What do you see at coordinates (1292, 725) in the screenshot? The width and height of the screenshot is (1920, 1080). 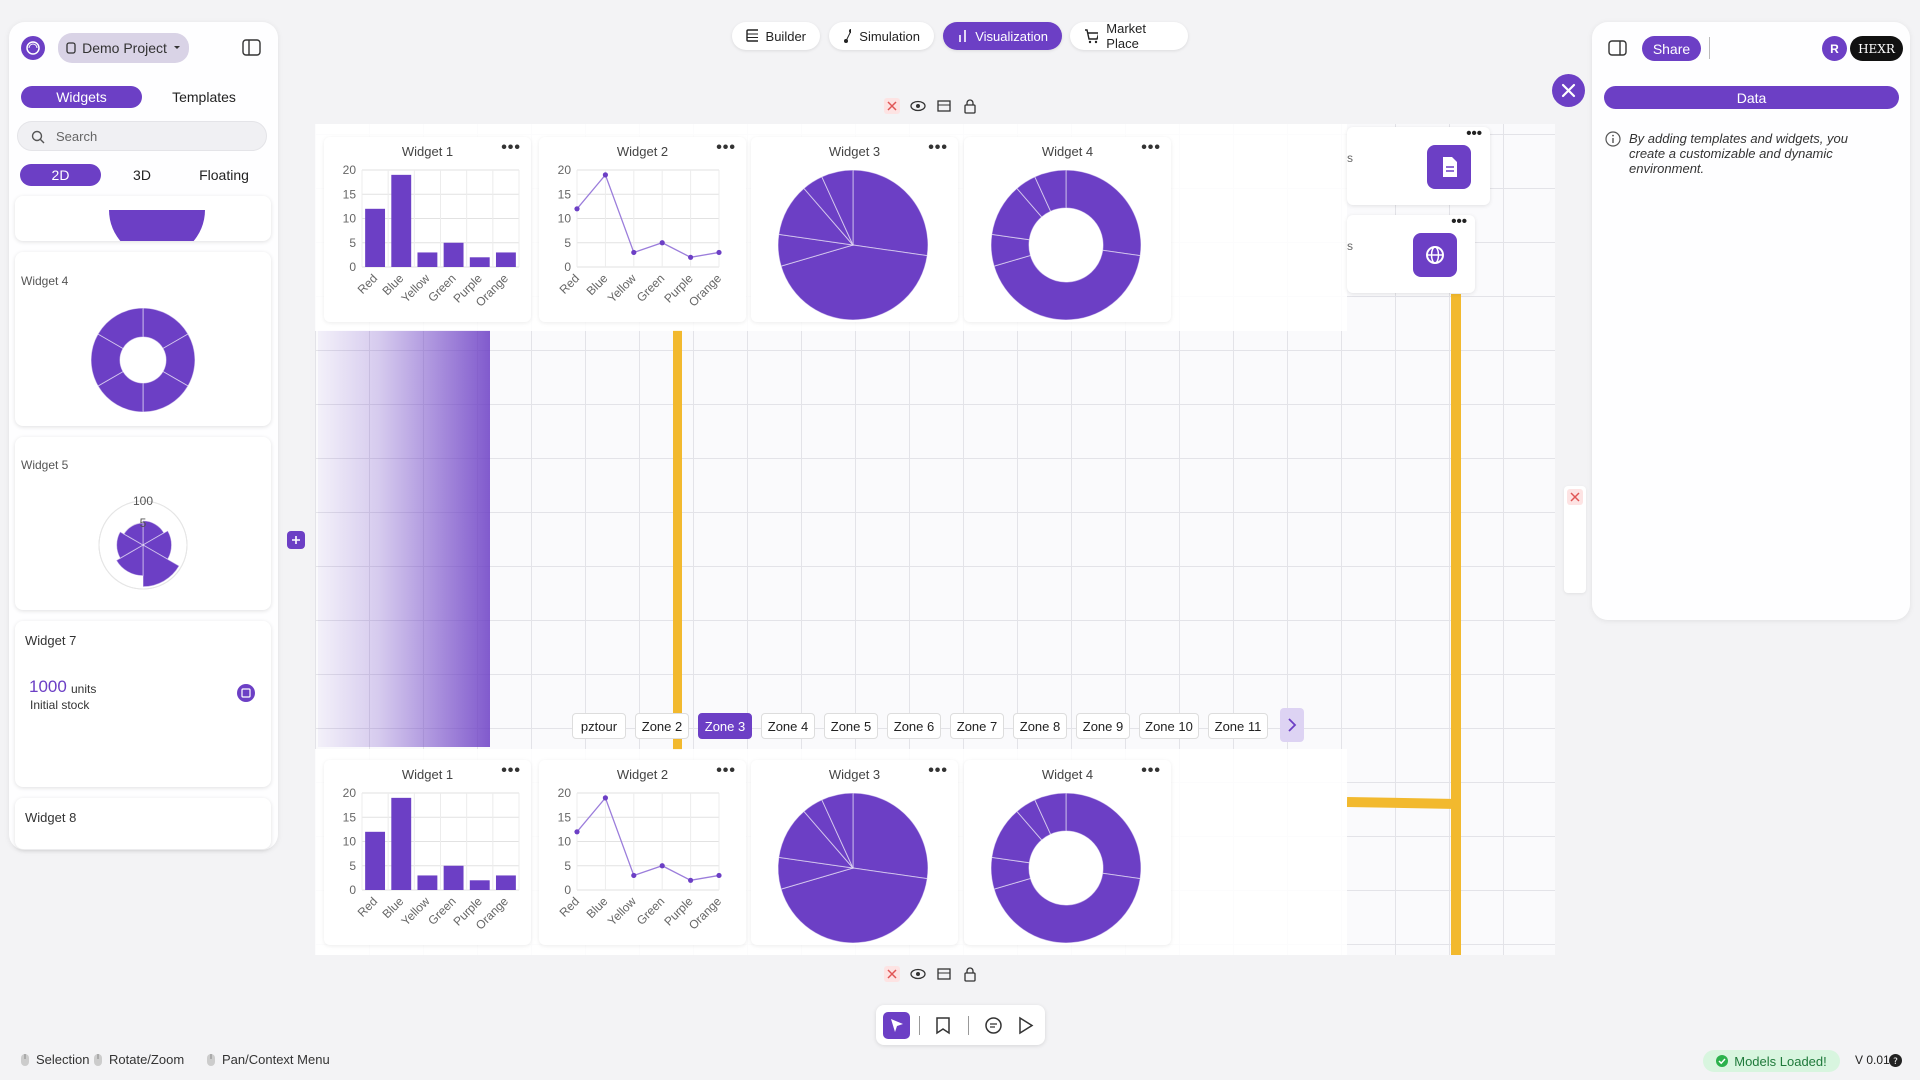 I see `next-zone-button` at bounding box center [1292, 725].